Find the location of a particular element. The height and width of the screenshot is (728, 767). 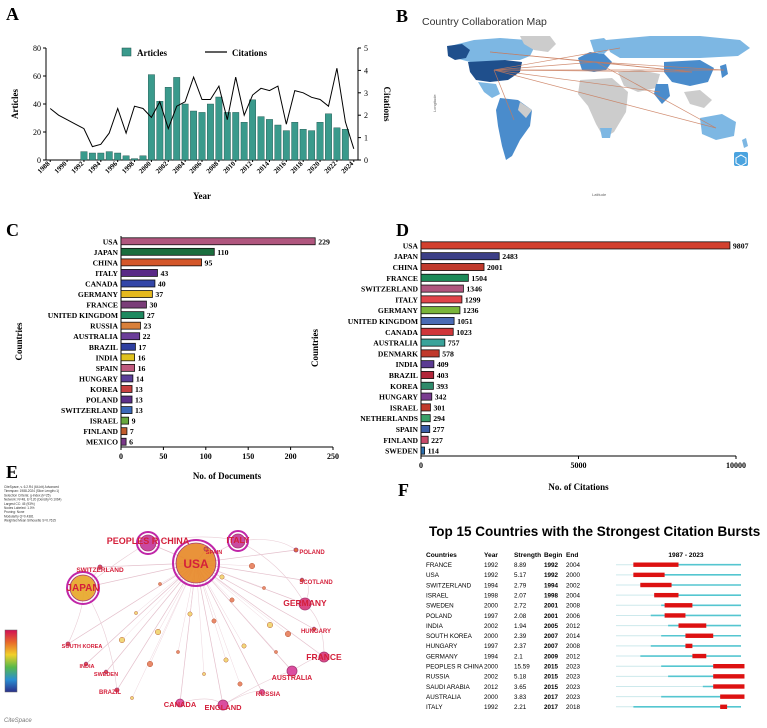

burst-row: USA 1992 5.17 1992 2000 is located at coordinates (583, 575).